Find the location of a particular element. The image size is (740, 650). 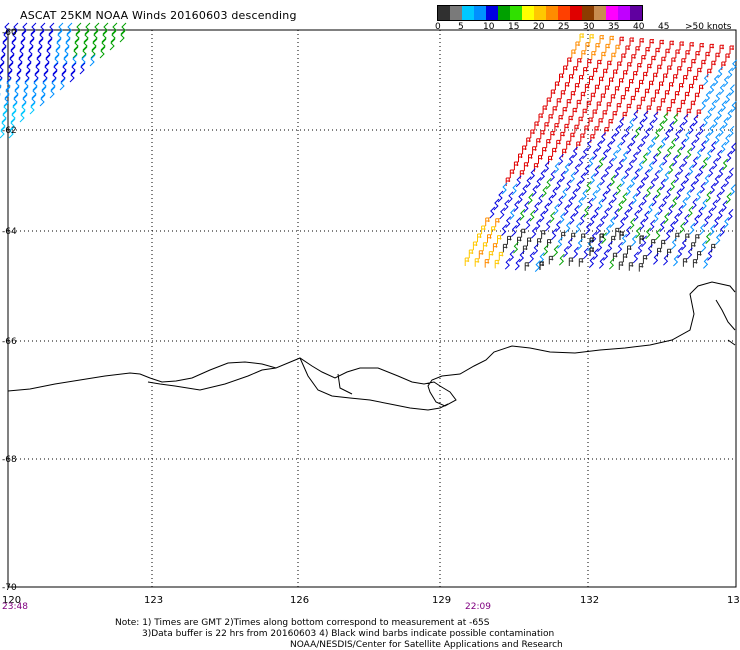

time-label-left: 23:48 is located at coordinates (15, 607).